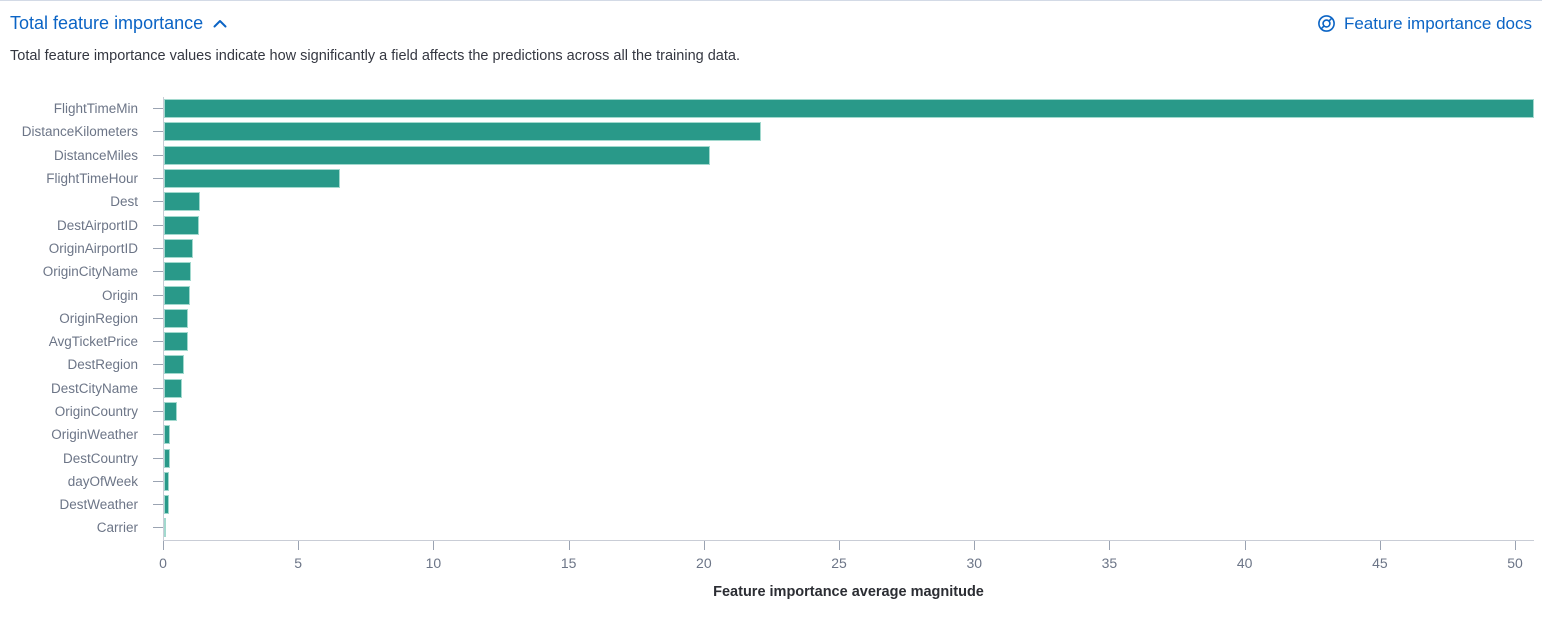 This screenshot has height=618, width=1542. I want to click on y-axis-label: dayOfWeek, so click(102, 481).